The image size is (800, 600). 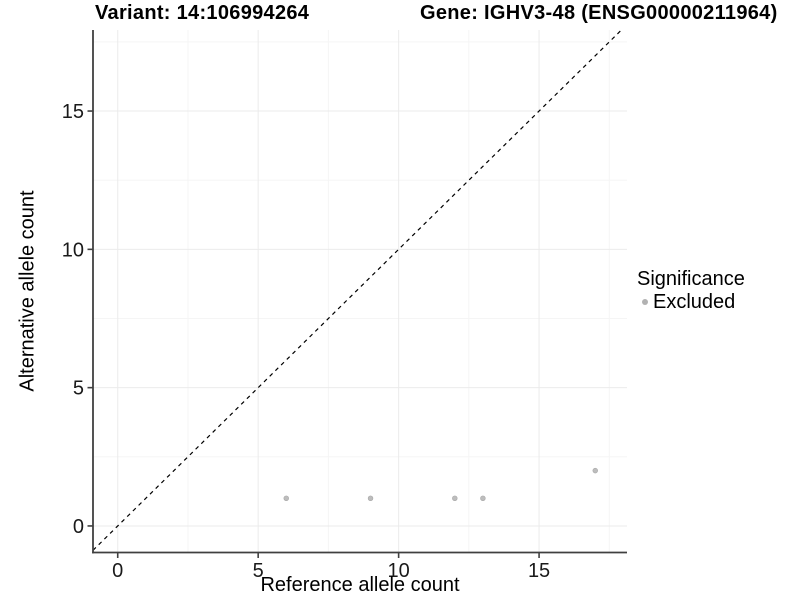 I want to click on legend-title: Significance, so click(x=691, y=279).